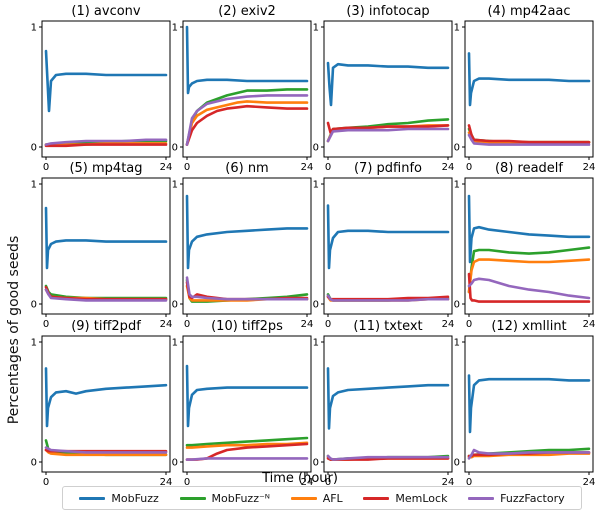 Image resolution: width=600 pixels, height=512 pixels. I want to click on legend-item-mobfuzz: MobFuzz, so click(119, 498).